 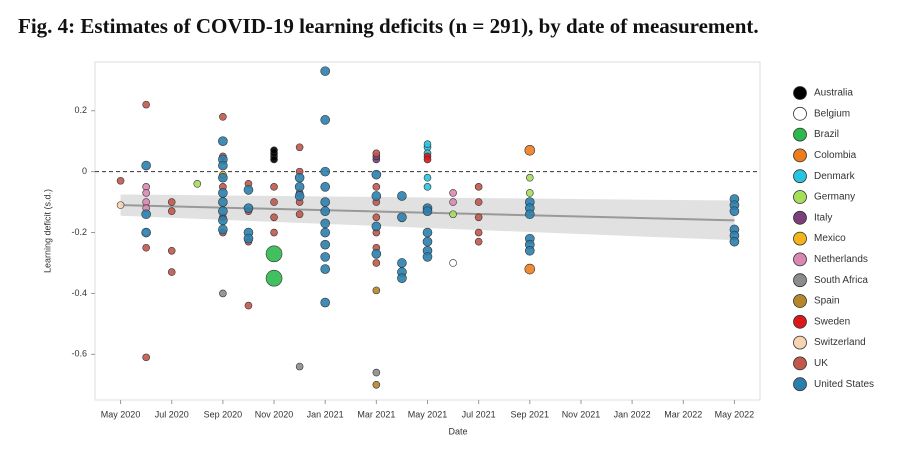 What do you see at coordinates (457, 431) in the screenshot?
I see `x-axis-label: Date` at bounding box center [457, 431].